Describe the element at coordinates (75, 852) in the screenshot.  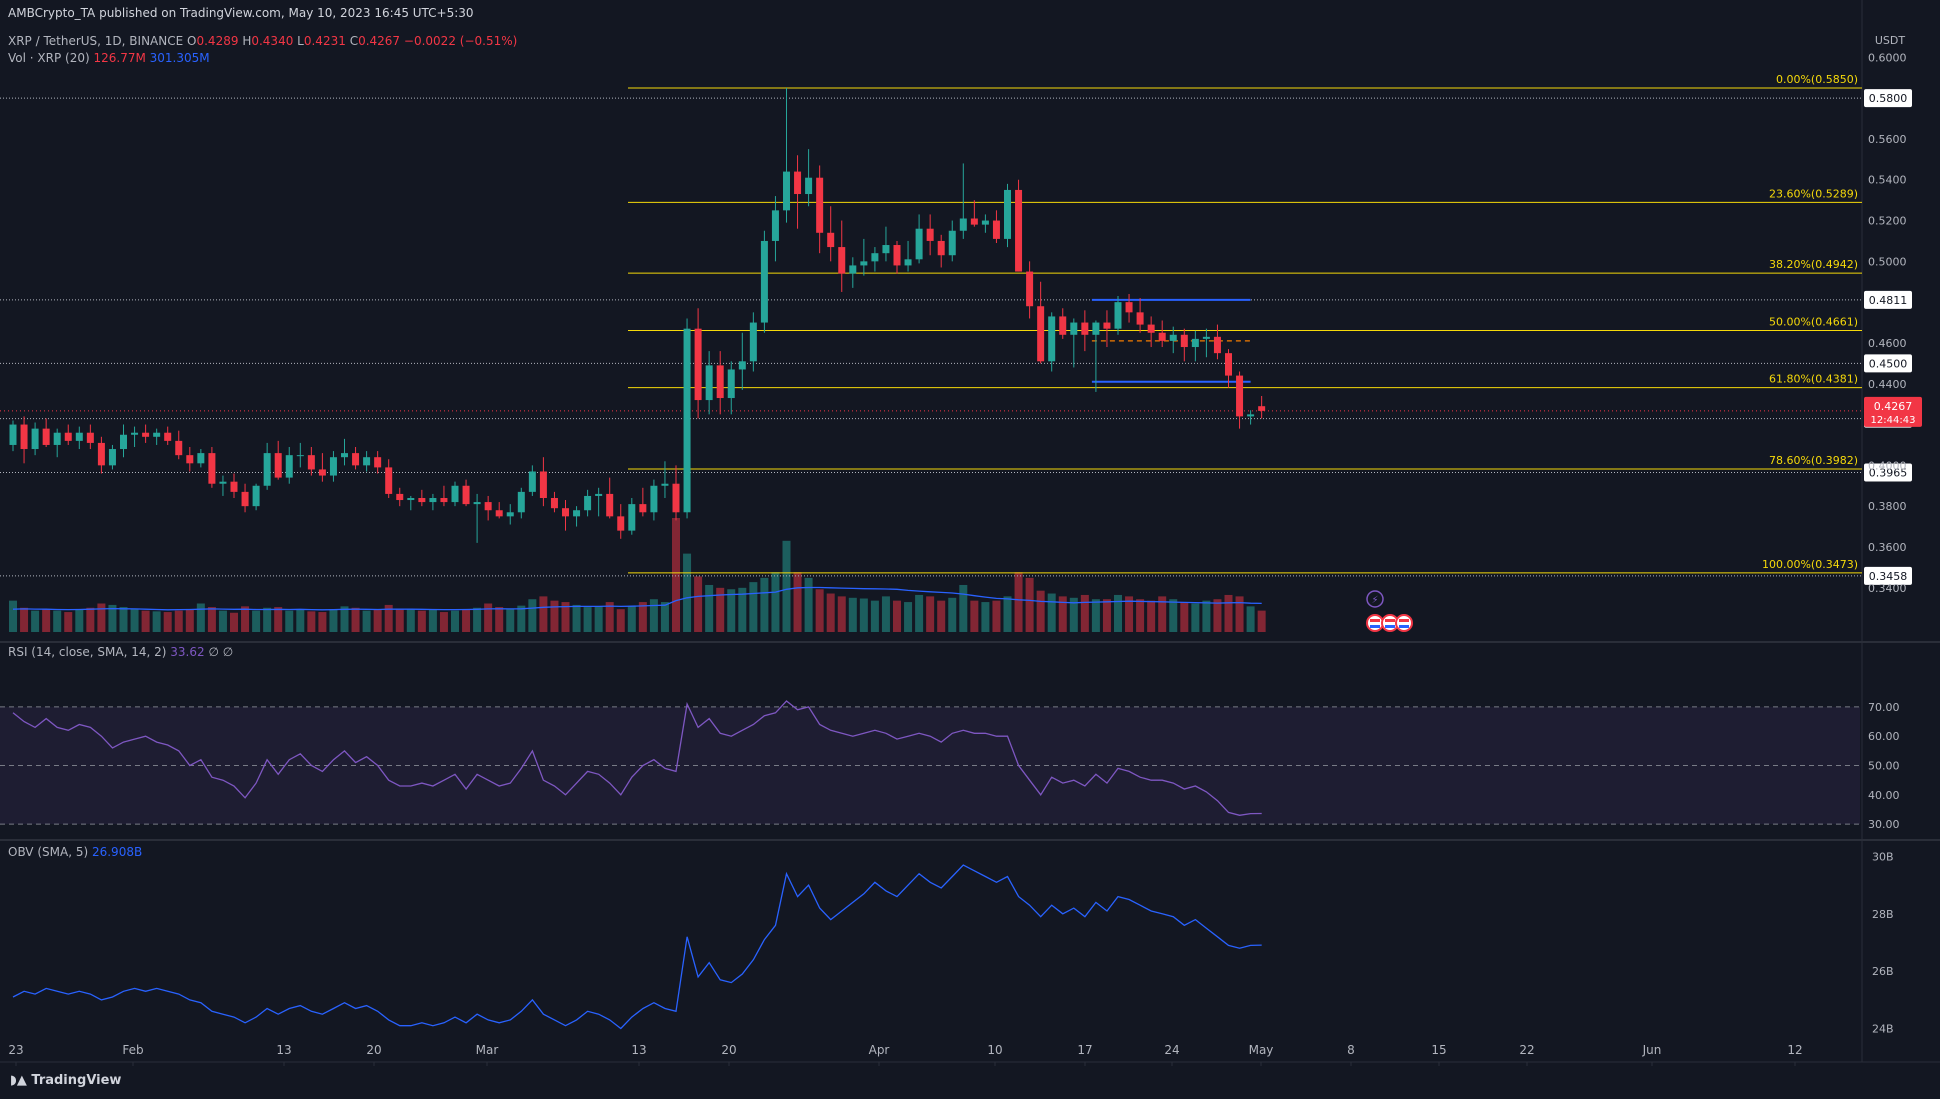
I see `obv-legend: OBV (SMA, 5) 26.908B` at that location.